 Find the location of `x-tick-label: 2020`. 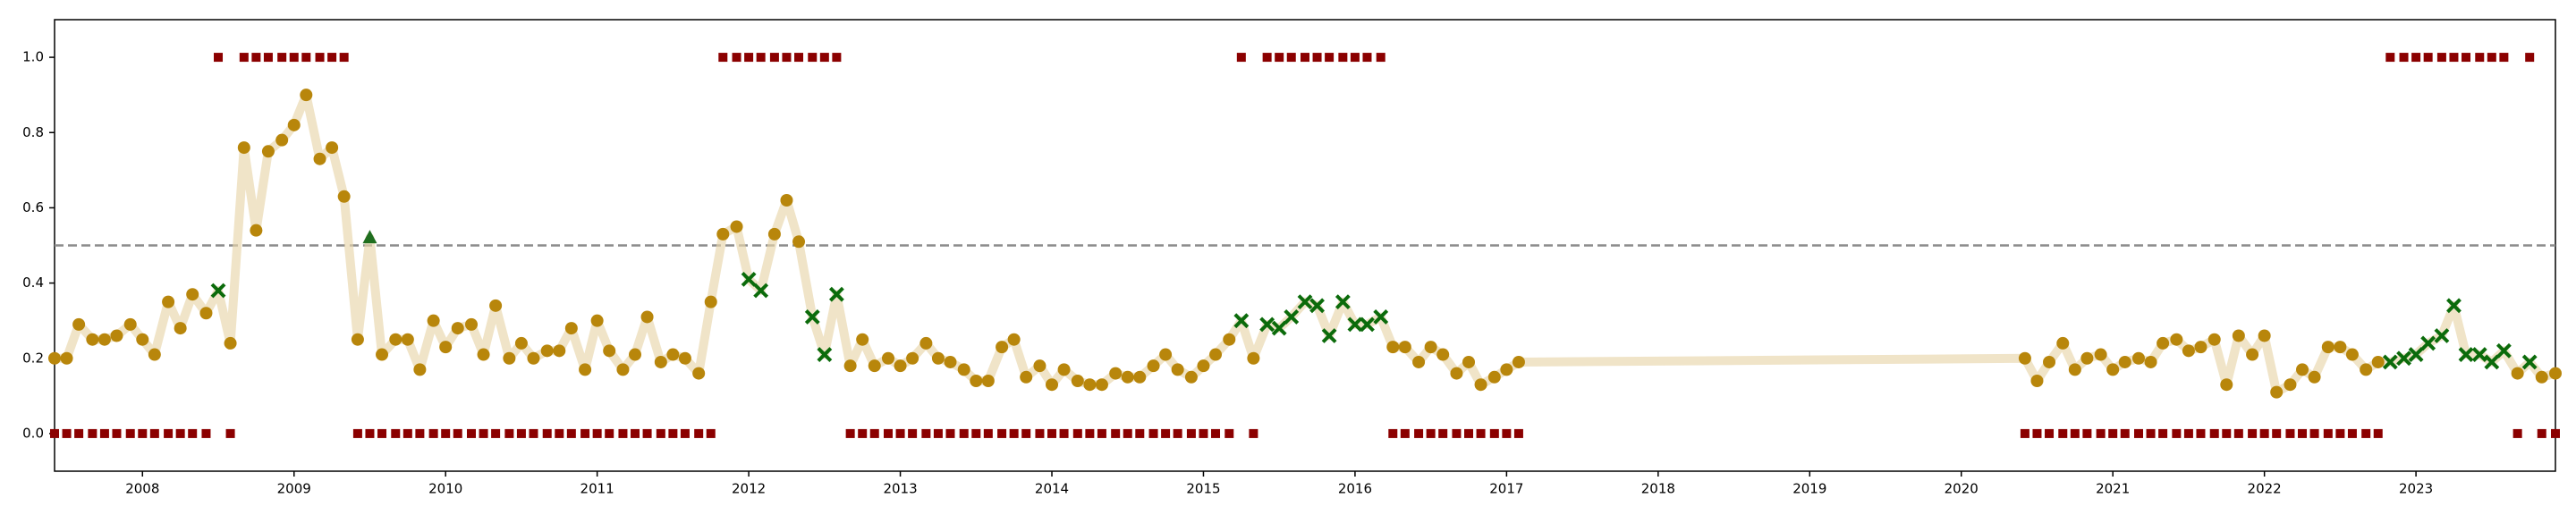

x-tick-label: 2020 is located at coordinates (1962, 489).